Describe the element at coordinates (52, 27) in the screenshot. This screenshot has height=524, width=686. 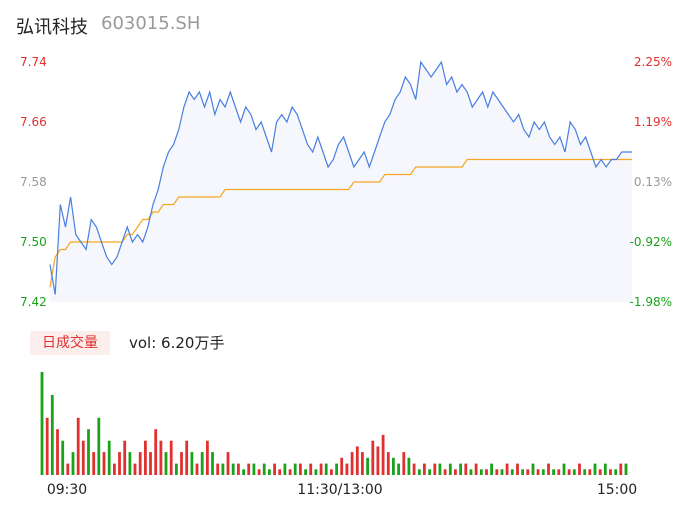
I see `stock-name: 弘讯科技` at that location.